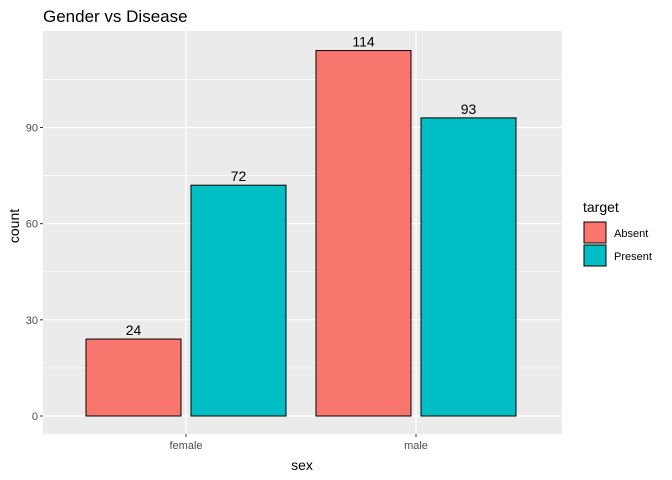 This screenshot has width=672, height=480. I want to click on y-tick-label: 60, so click(32, 225).